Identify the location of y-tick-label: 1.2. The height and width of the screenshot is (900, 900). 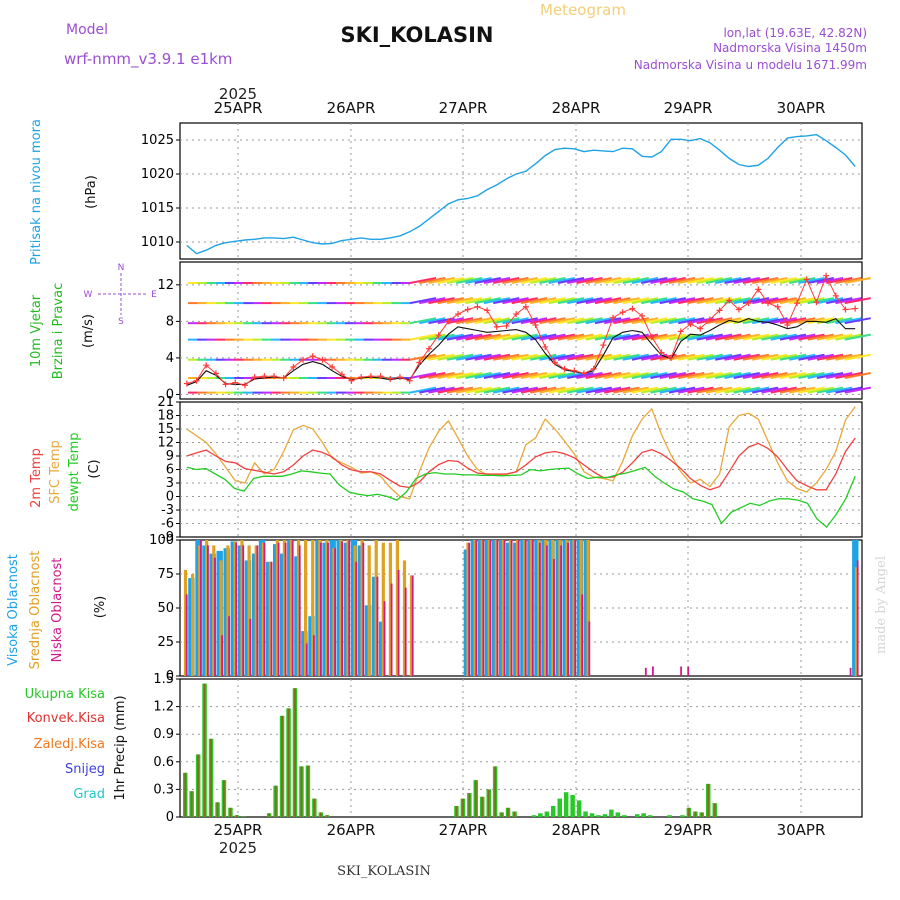
(163, 707).